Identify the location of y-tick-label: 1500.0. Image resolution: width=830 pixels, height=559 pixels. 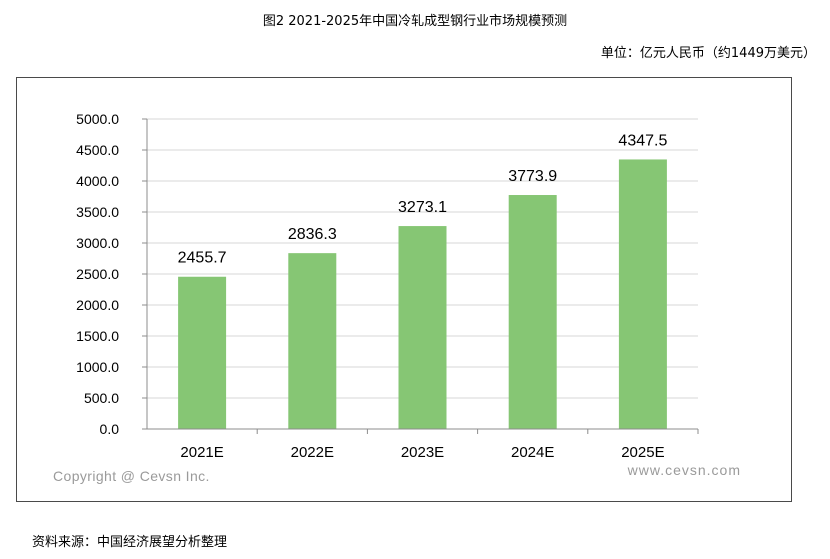
(97, 336).